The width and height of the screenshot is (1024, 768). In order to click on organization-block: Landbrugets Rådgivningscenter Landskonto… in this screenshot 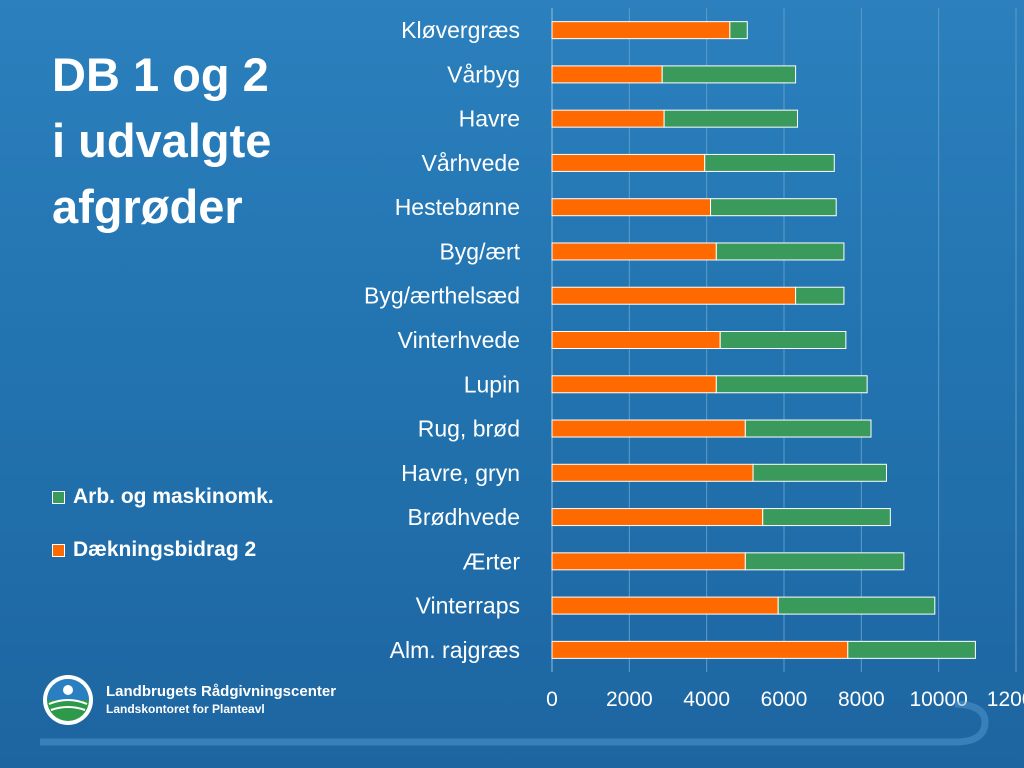, I will do `click(221, 700)`.